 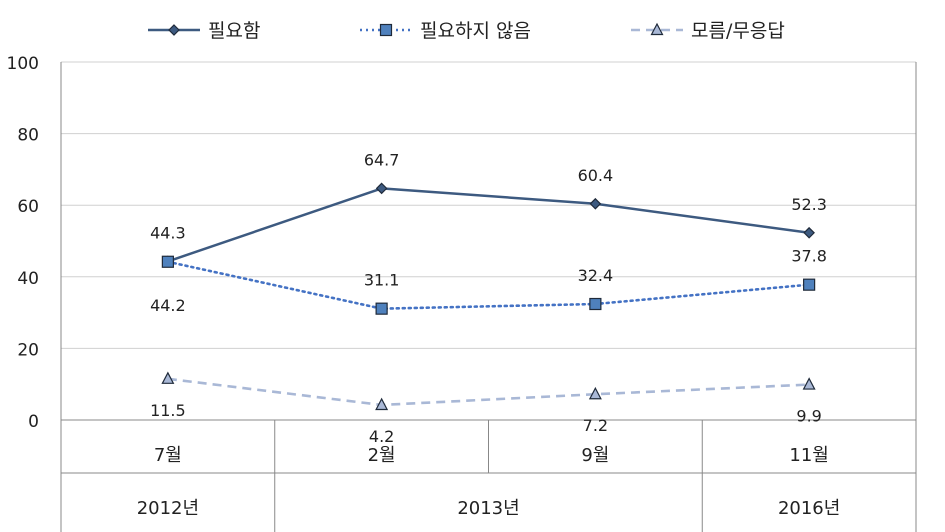 I want to click on x-group-label: 2016년, so click(x=809, y=508).